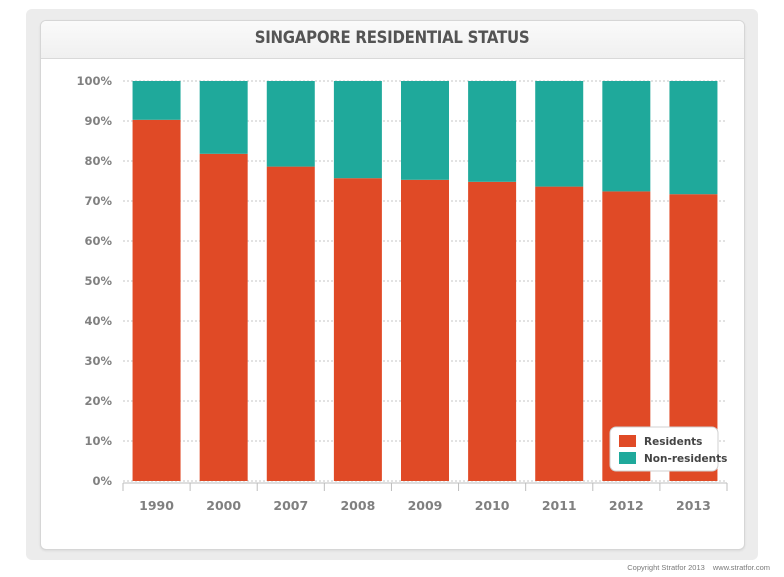 This screenshot has height=577, width=784. What do you see at coordinates (685, 459) in the screenshot?
I see `legend-label: Non-residents` at bounding box center [685, 459].